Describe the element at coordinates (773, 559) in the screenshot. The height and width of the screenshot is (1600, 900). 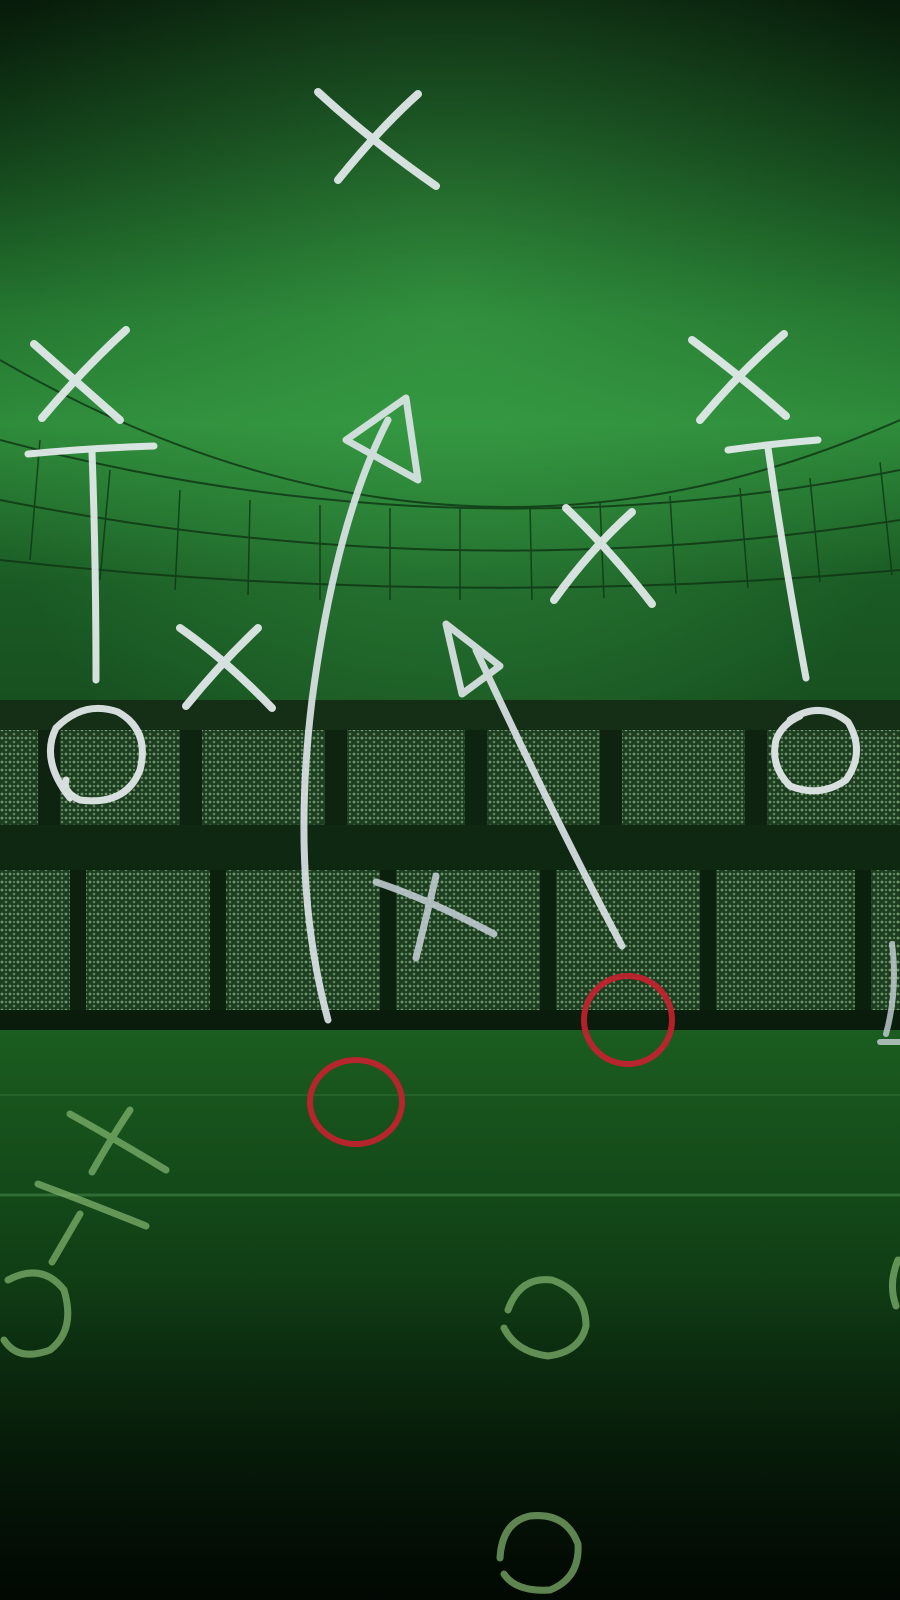
I see `block-route-right` at that location.